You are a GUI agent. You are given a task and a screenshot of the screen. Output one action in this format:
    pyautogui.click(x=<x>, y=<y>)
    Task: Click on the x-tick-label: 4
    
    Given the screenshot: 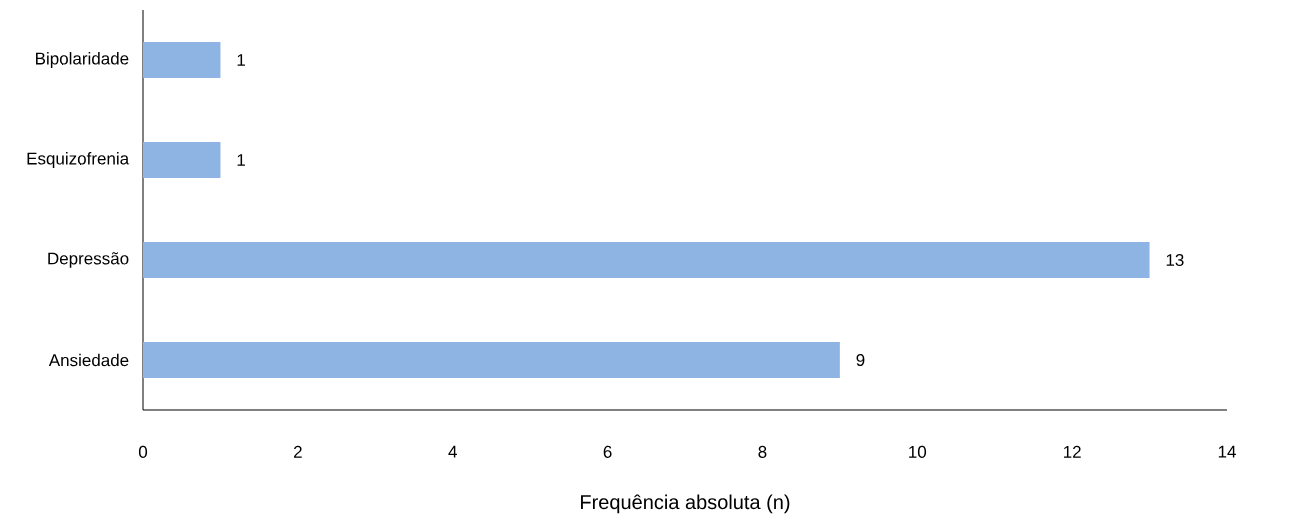 What is the action you would take?
    pyautogui.click(x=452, y=451)
    